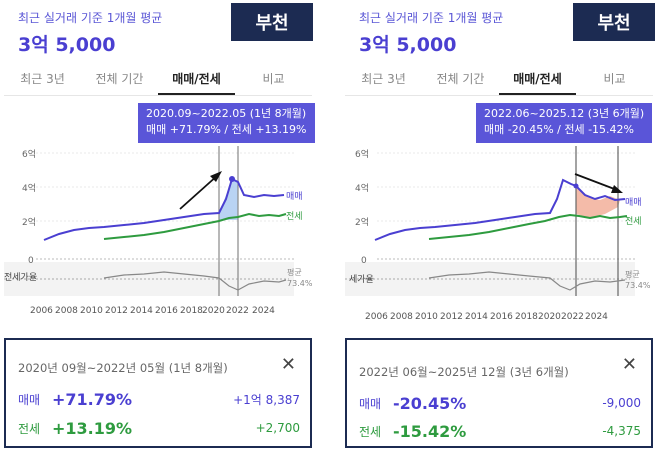 Image resolution: width=657 pixels, height=451 pixels. What do you see at coordinates (159, 399) in the screenshot?
I see `summary-buy-row: 매매 +71.79% +1억 8,387` at bounding box center [159, 399].